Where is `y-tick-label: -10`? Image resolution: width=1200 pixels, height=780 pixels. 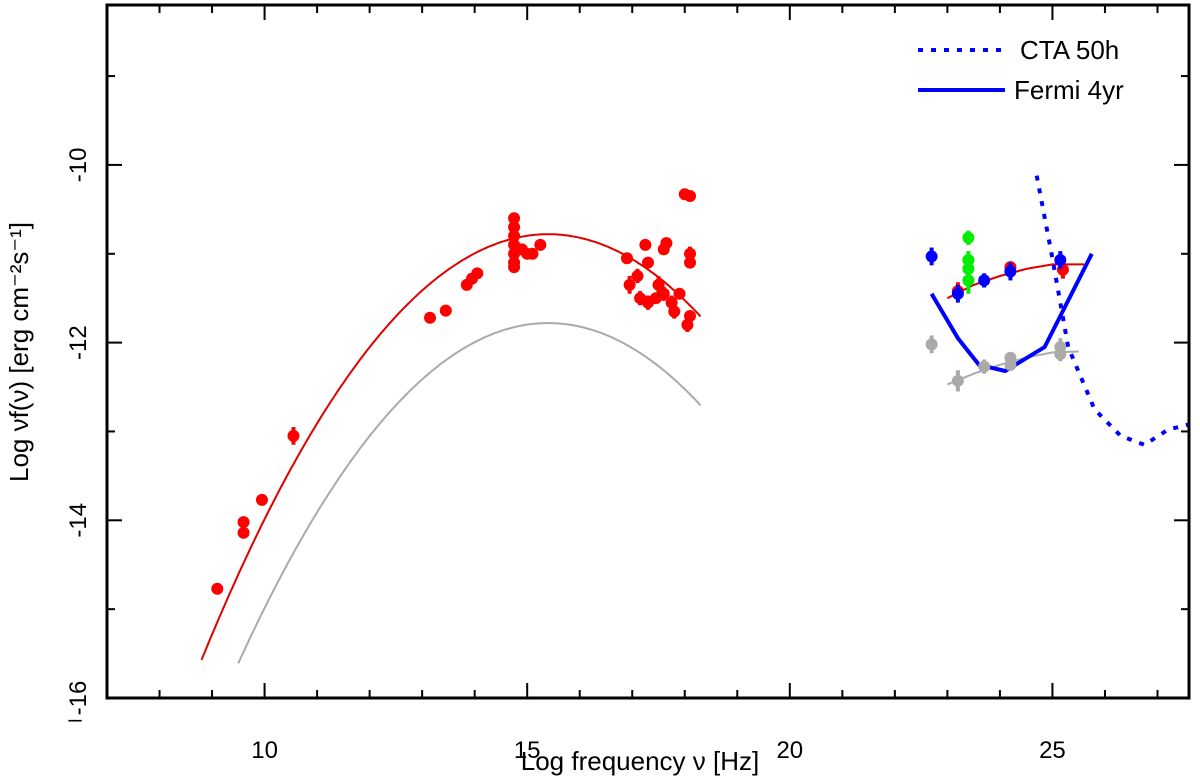 y-tick-label: -10 is located at coordinates (78, 165).